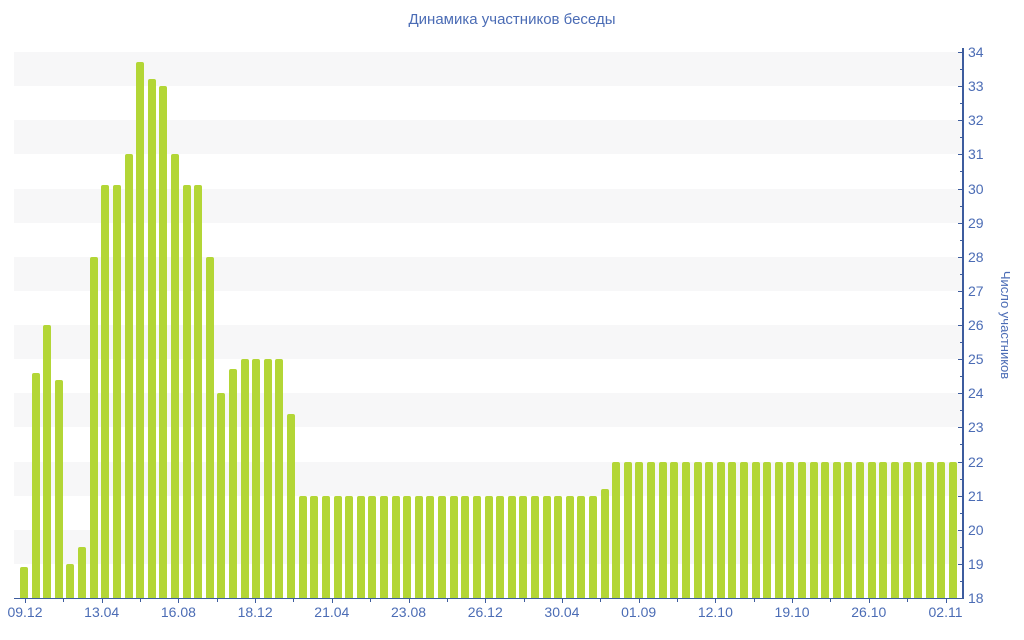 The height and width of the screenshot is (640, 1024). Describe the element at coordinates (976, 188) in the screenshot. I see `y-tick-label: 30` at that location.